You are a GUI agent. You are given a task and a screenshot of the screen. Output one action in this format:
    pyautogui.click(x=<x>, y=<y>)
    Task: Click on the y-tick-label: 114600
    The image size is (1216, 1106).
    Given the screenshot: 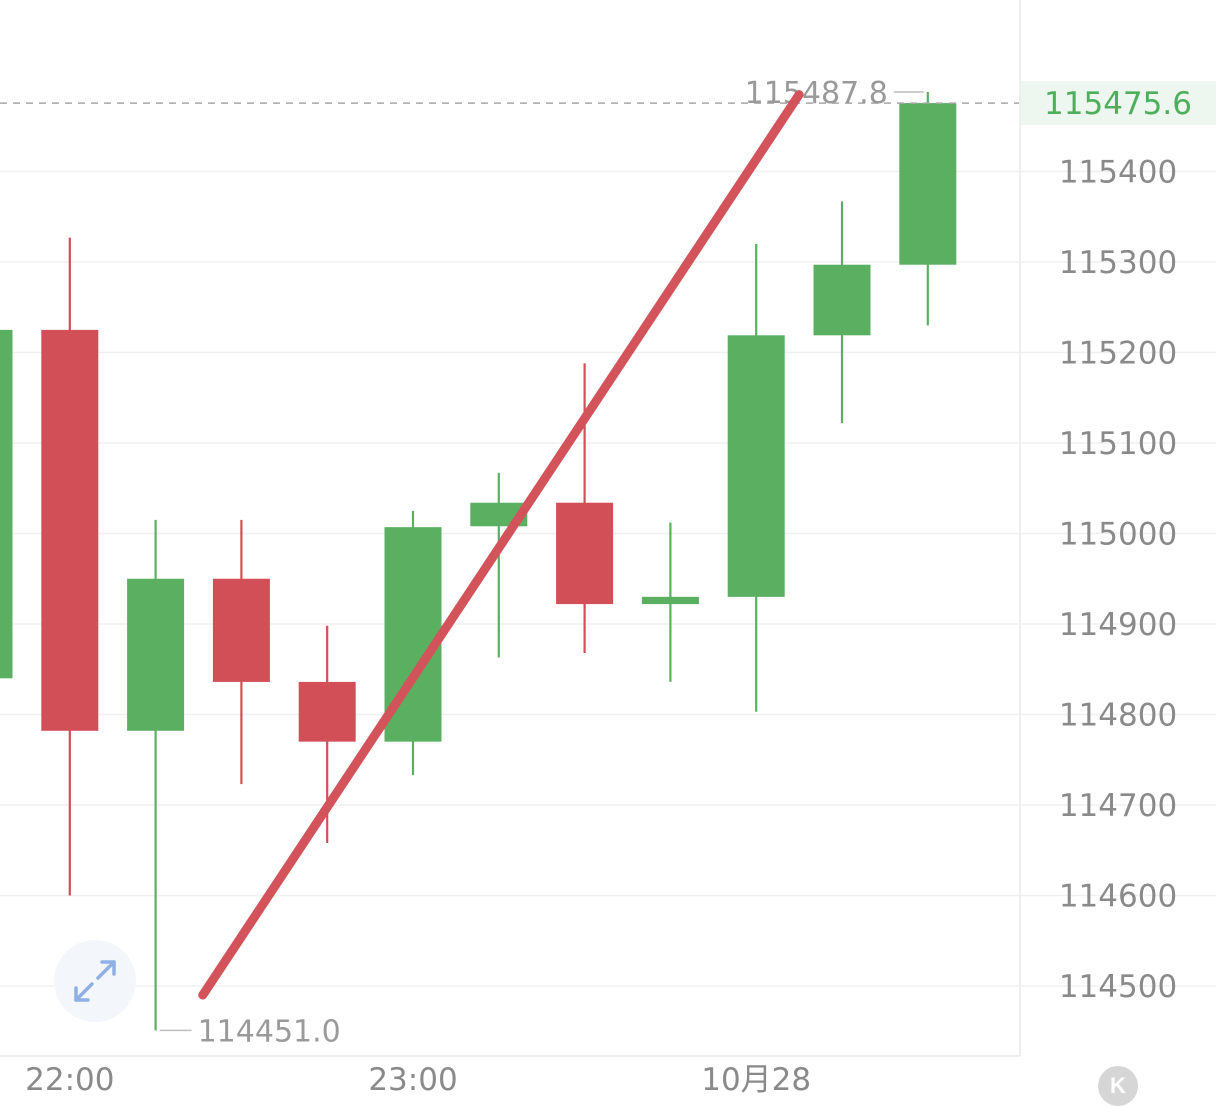 What is the action you would take?
    pyautogui.click(x=1118, y=897)
    